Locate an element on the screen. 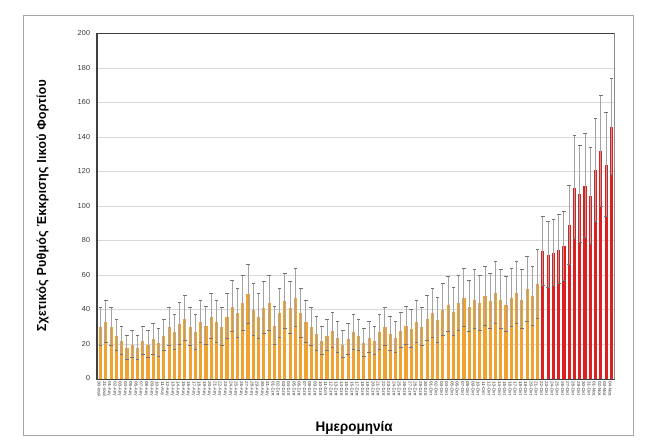 The height and width of the screenshot is (440, 660). x-tick-label: 16-Σεπ is located at coordinates (352, 388).